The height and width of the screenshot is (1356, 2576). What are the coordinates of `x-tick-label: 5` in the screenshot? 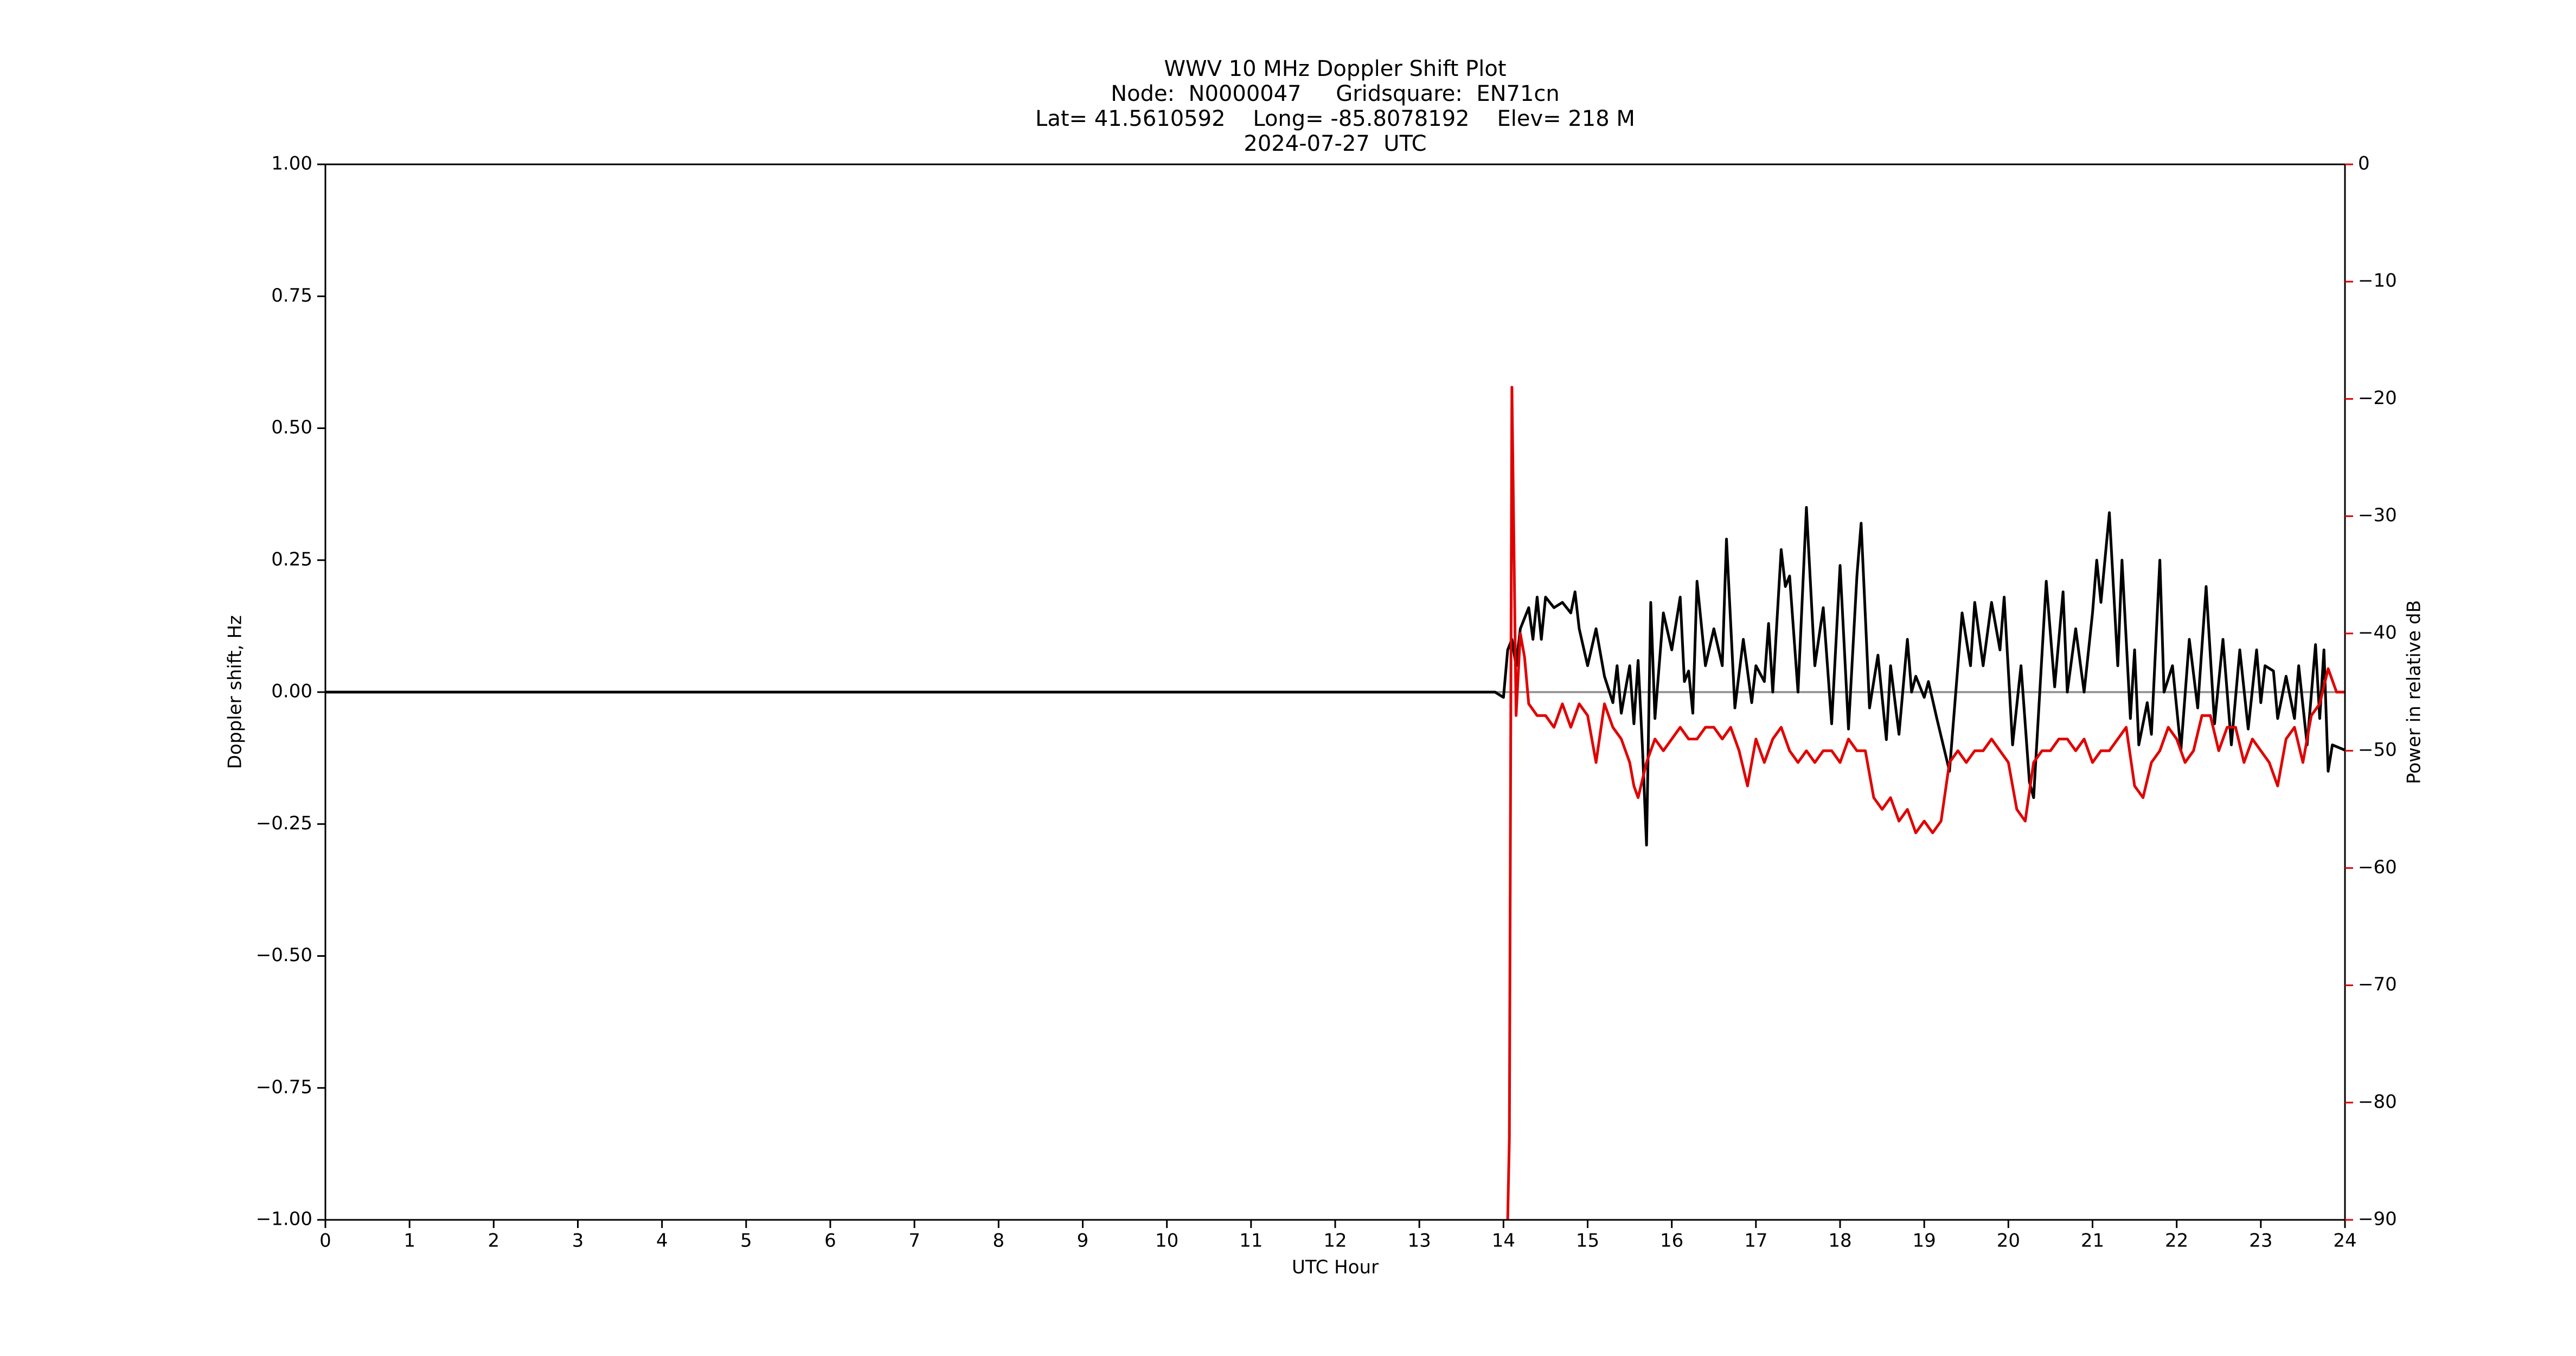 It's located at (746, 1241).